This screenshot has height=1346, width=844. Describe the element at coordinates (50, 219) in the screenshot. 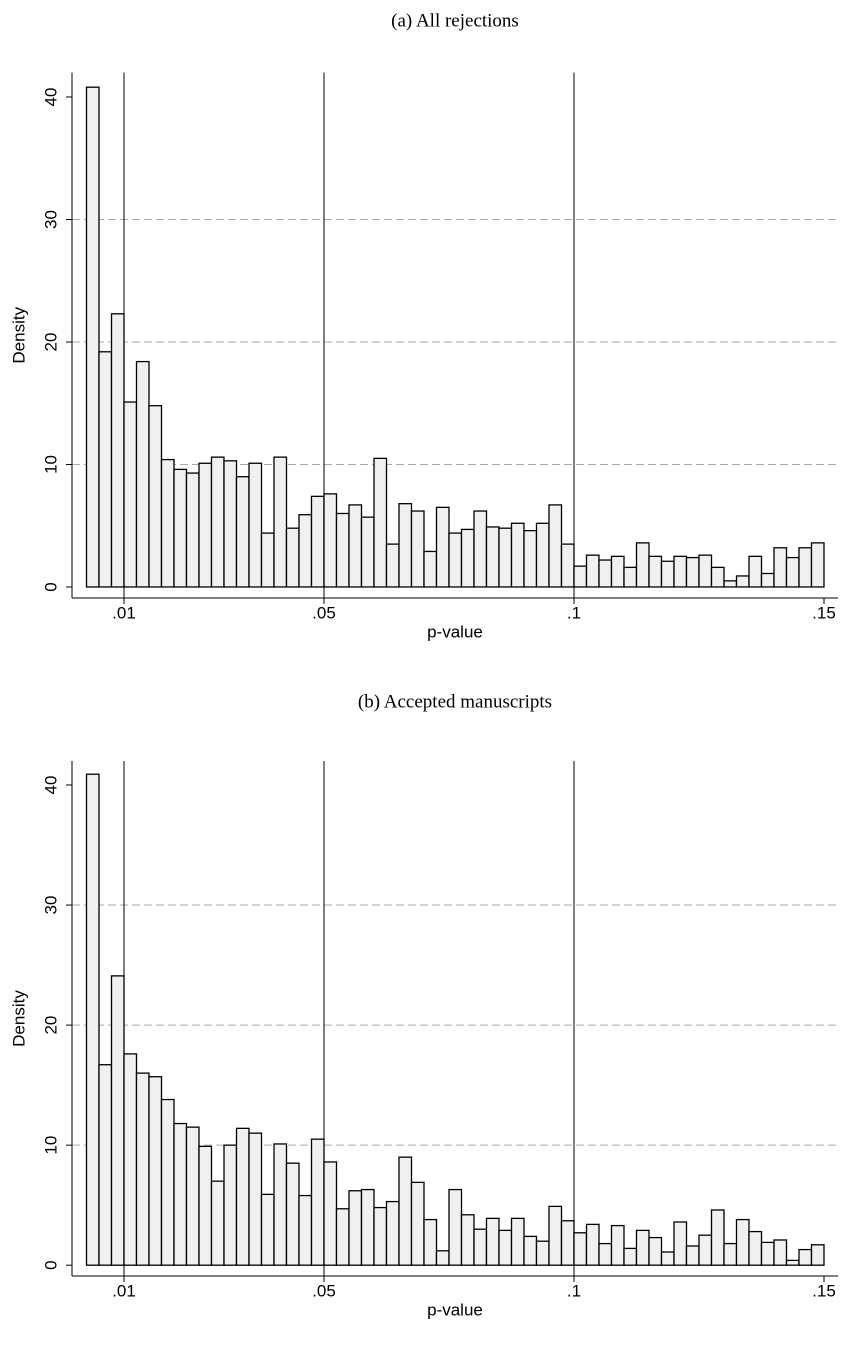

I see `y-tick-label: 30` at that location.